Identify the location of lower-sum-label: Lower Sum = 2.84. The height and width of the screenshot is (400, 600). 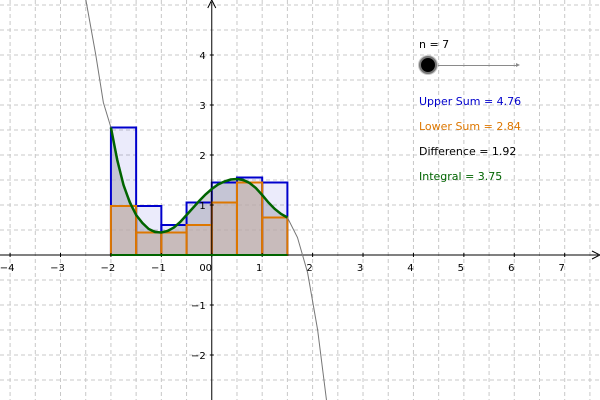
(470, 126).